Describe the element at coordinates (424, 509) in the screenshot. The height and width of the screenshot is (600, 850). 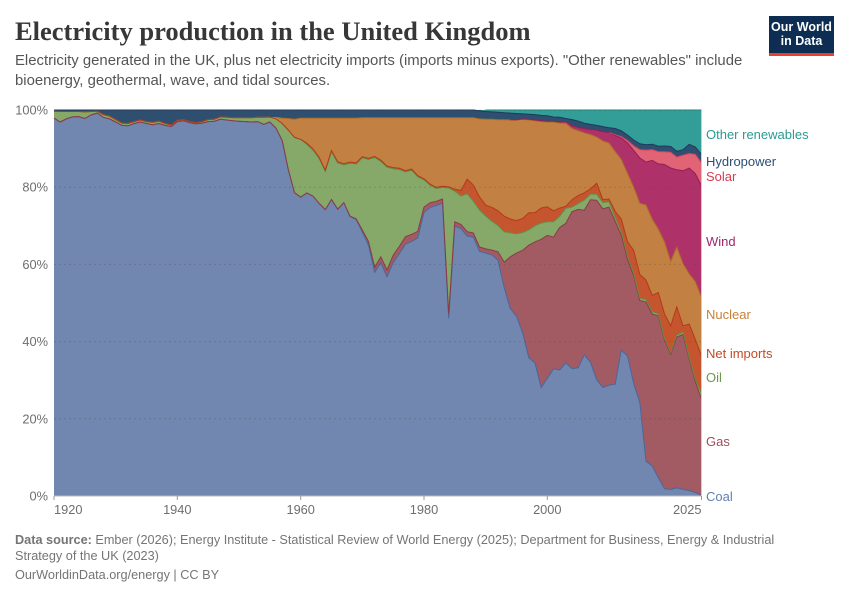
I see `svg-text: 1980` at that location.